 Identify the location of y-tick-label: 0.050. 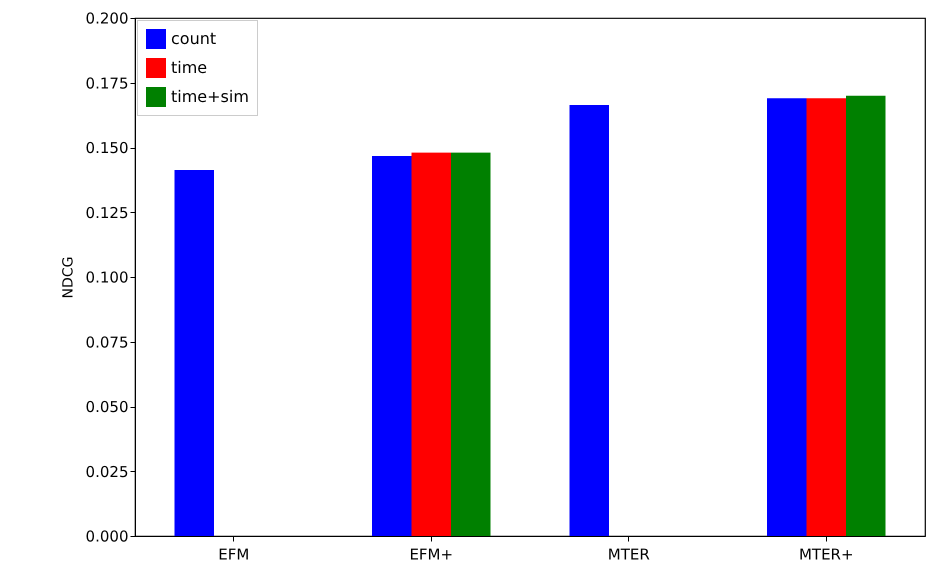
(107, 407).